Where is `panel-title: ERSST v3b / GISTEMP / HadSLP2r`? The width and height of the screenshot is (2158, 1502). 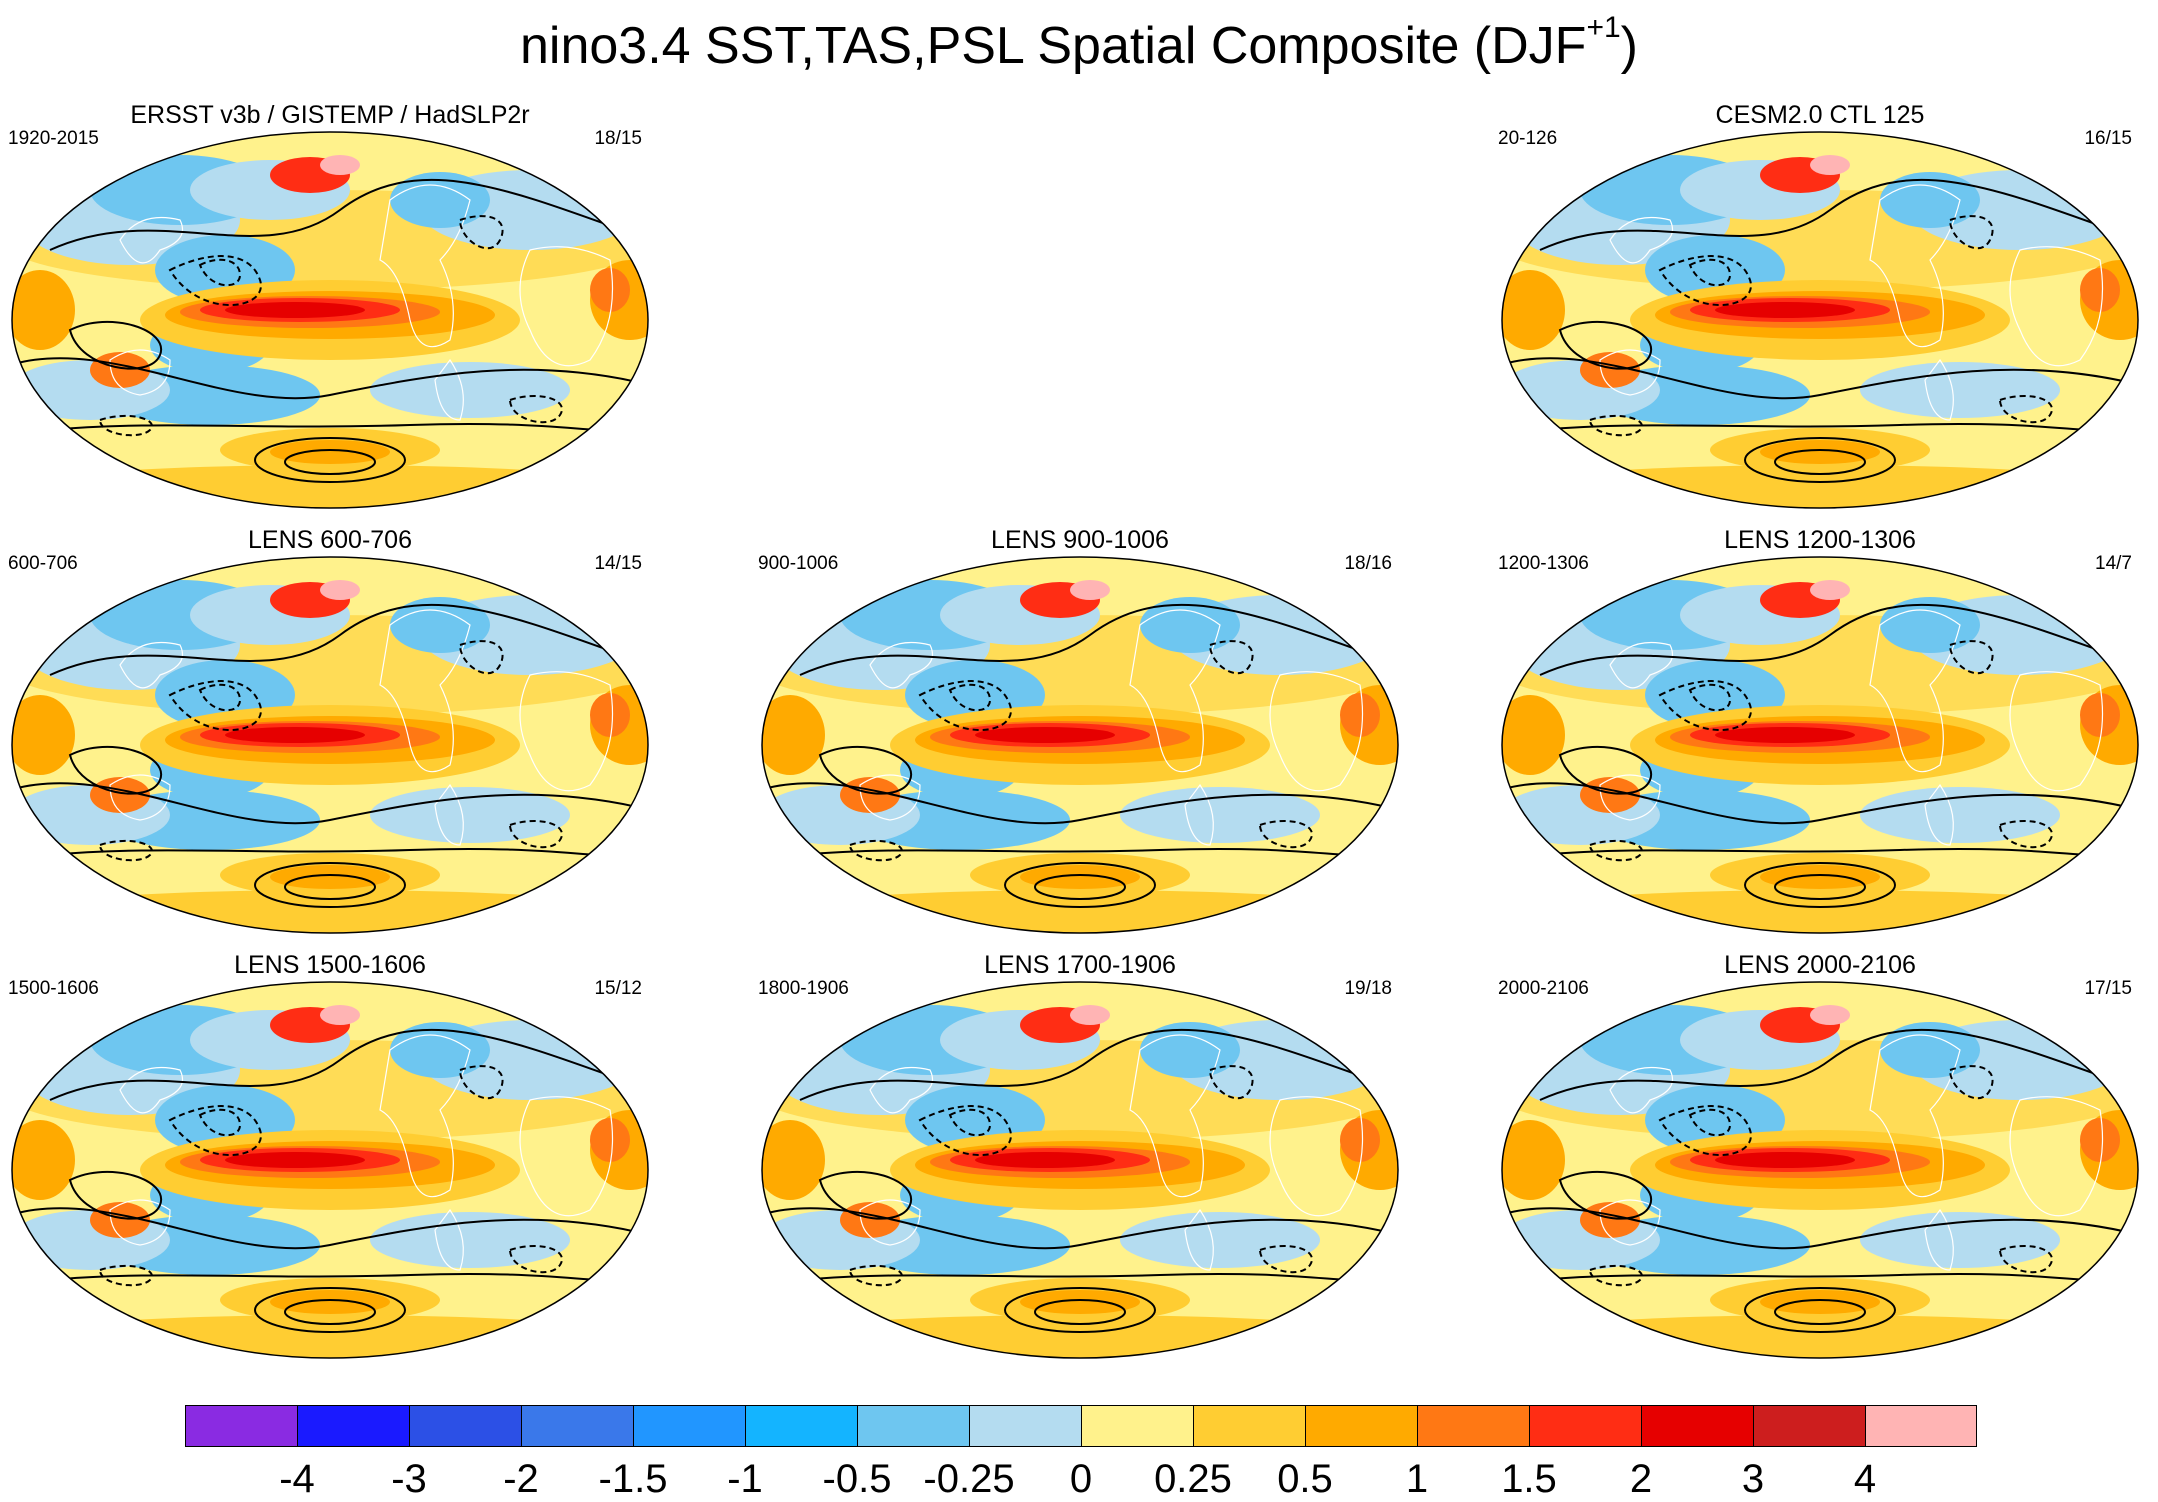
panel-title: ERSST v3b / GISTEMP / HadSLP2r is located at coordinates (330, 115).